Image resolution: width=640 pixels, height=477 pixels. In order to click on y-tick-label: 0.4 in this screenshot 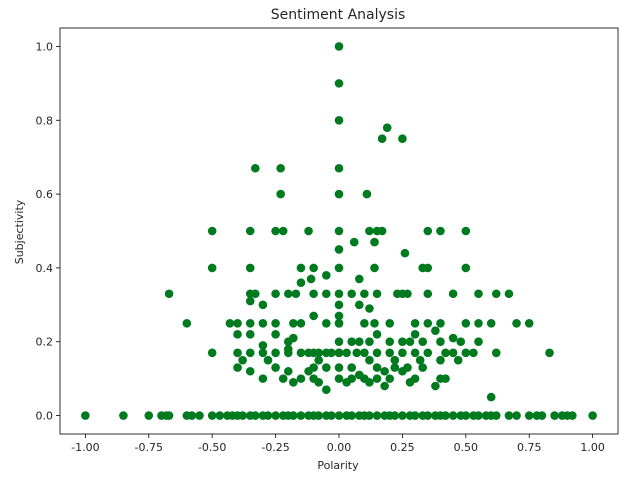, I will do `click(45, 268)`.